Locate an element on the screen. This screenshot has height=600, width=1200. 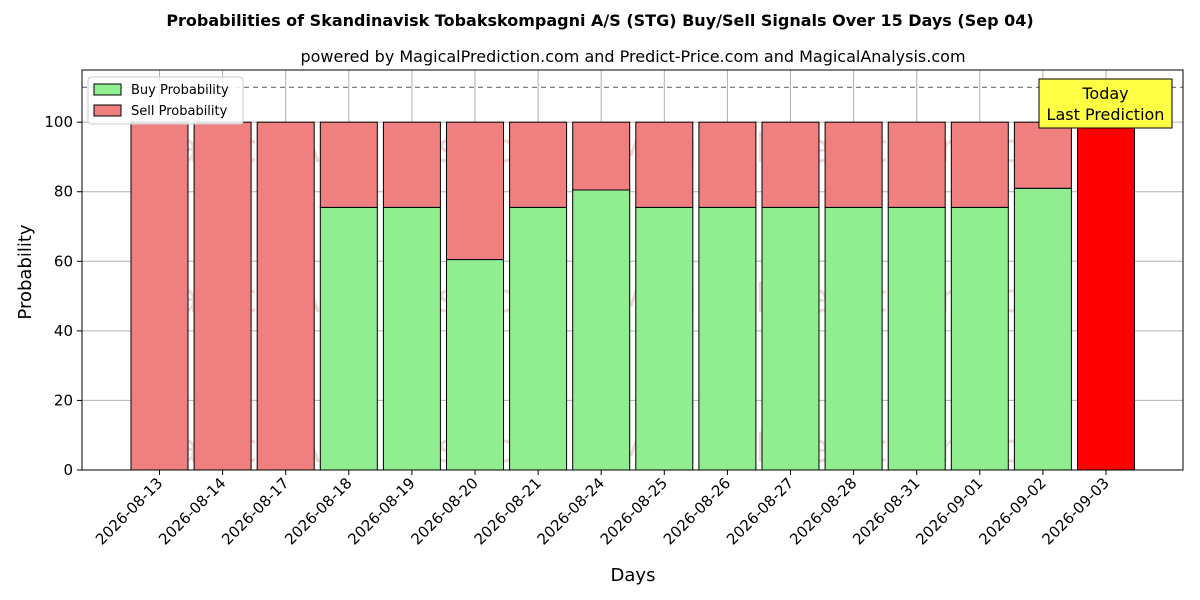
x-tick-label: 2026-08-17 is located at coordinates (255, 511).